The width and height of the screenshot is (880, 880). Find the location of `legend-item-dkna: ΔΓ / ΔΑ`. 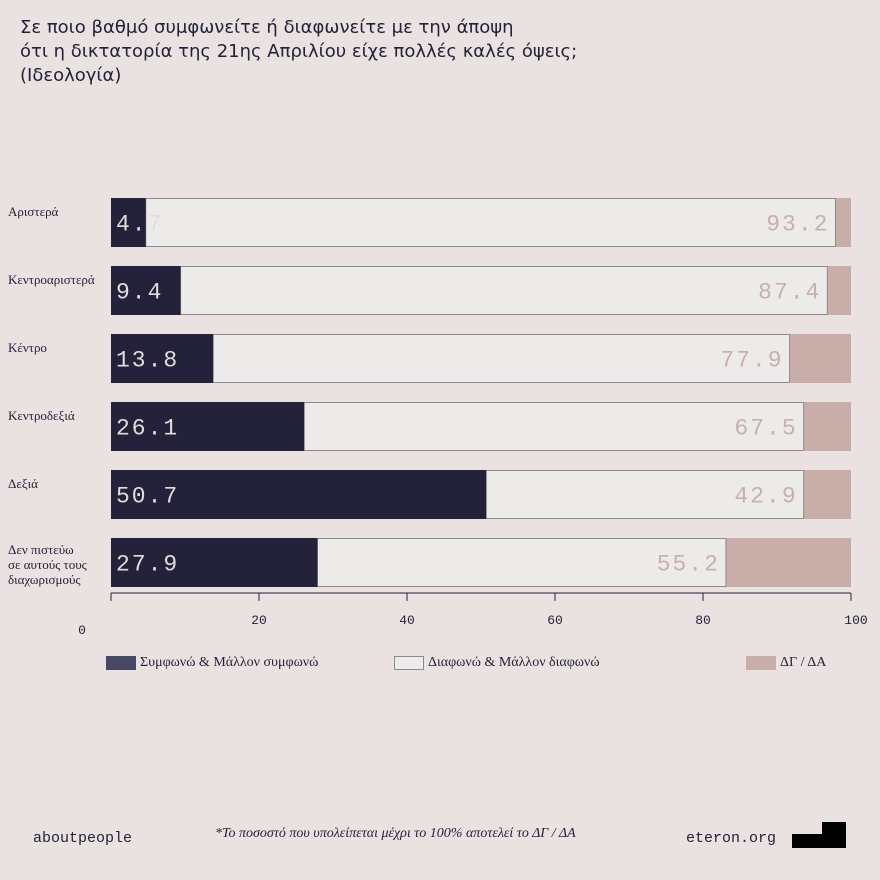

legend-item-dkna: ΔΓ / ΔΑ is located at coordinates (786, 663).